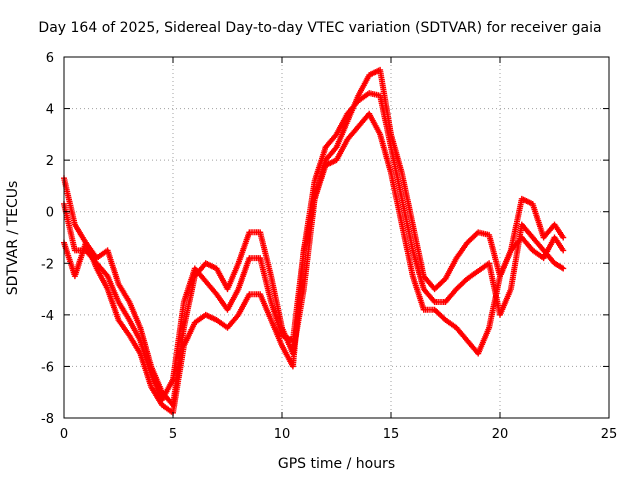  I want to click on x-tick-label: 25, so click(609, 434).